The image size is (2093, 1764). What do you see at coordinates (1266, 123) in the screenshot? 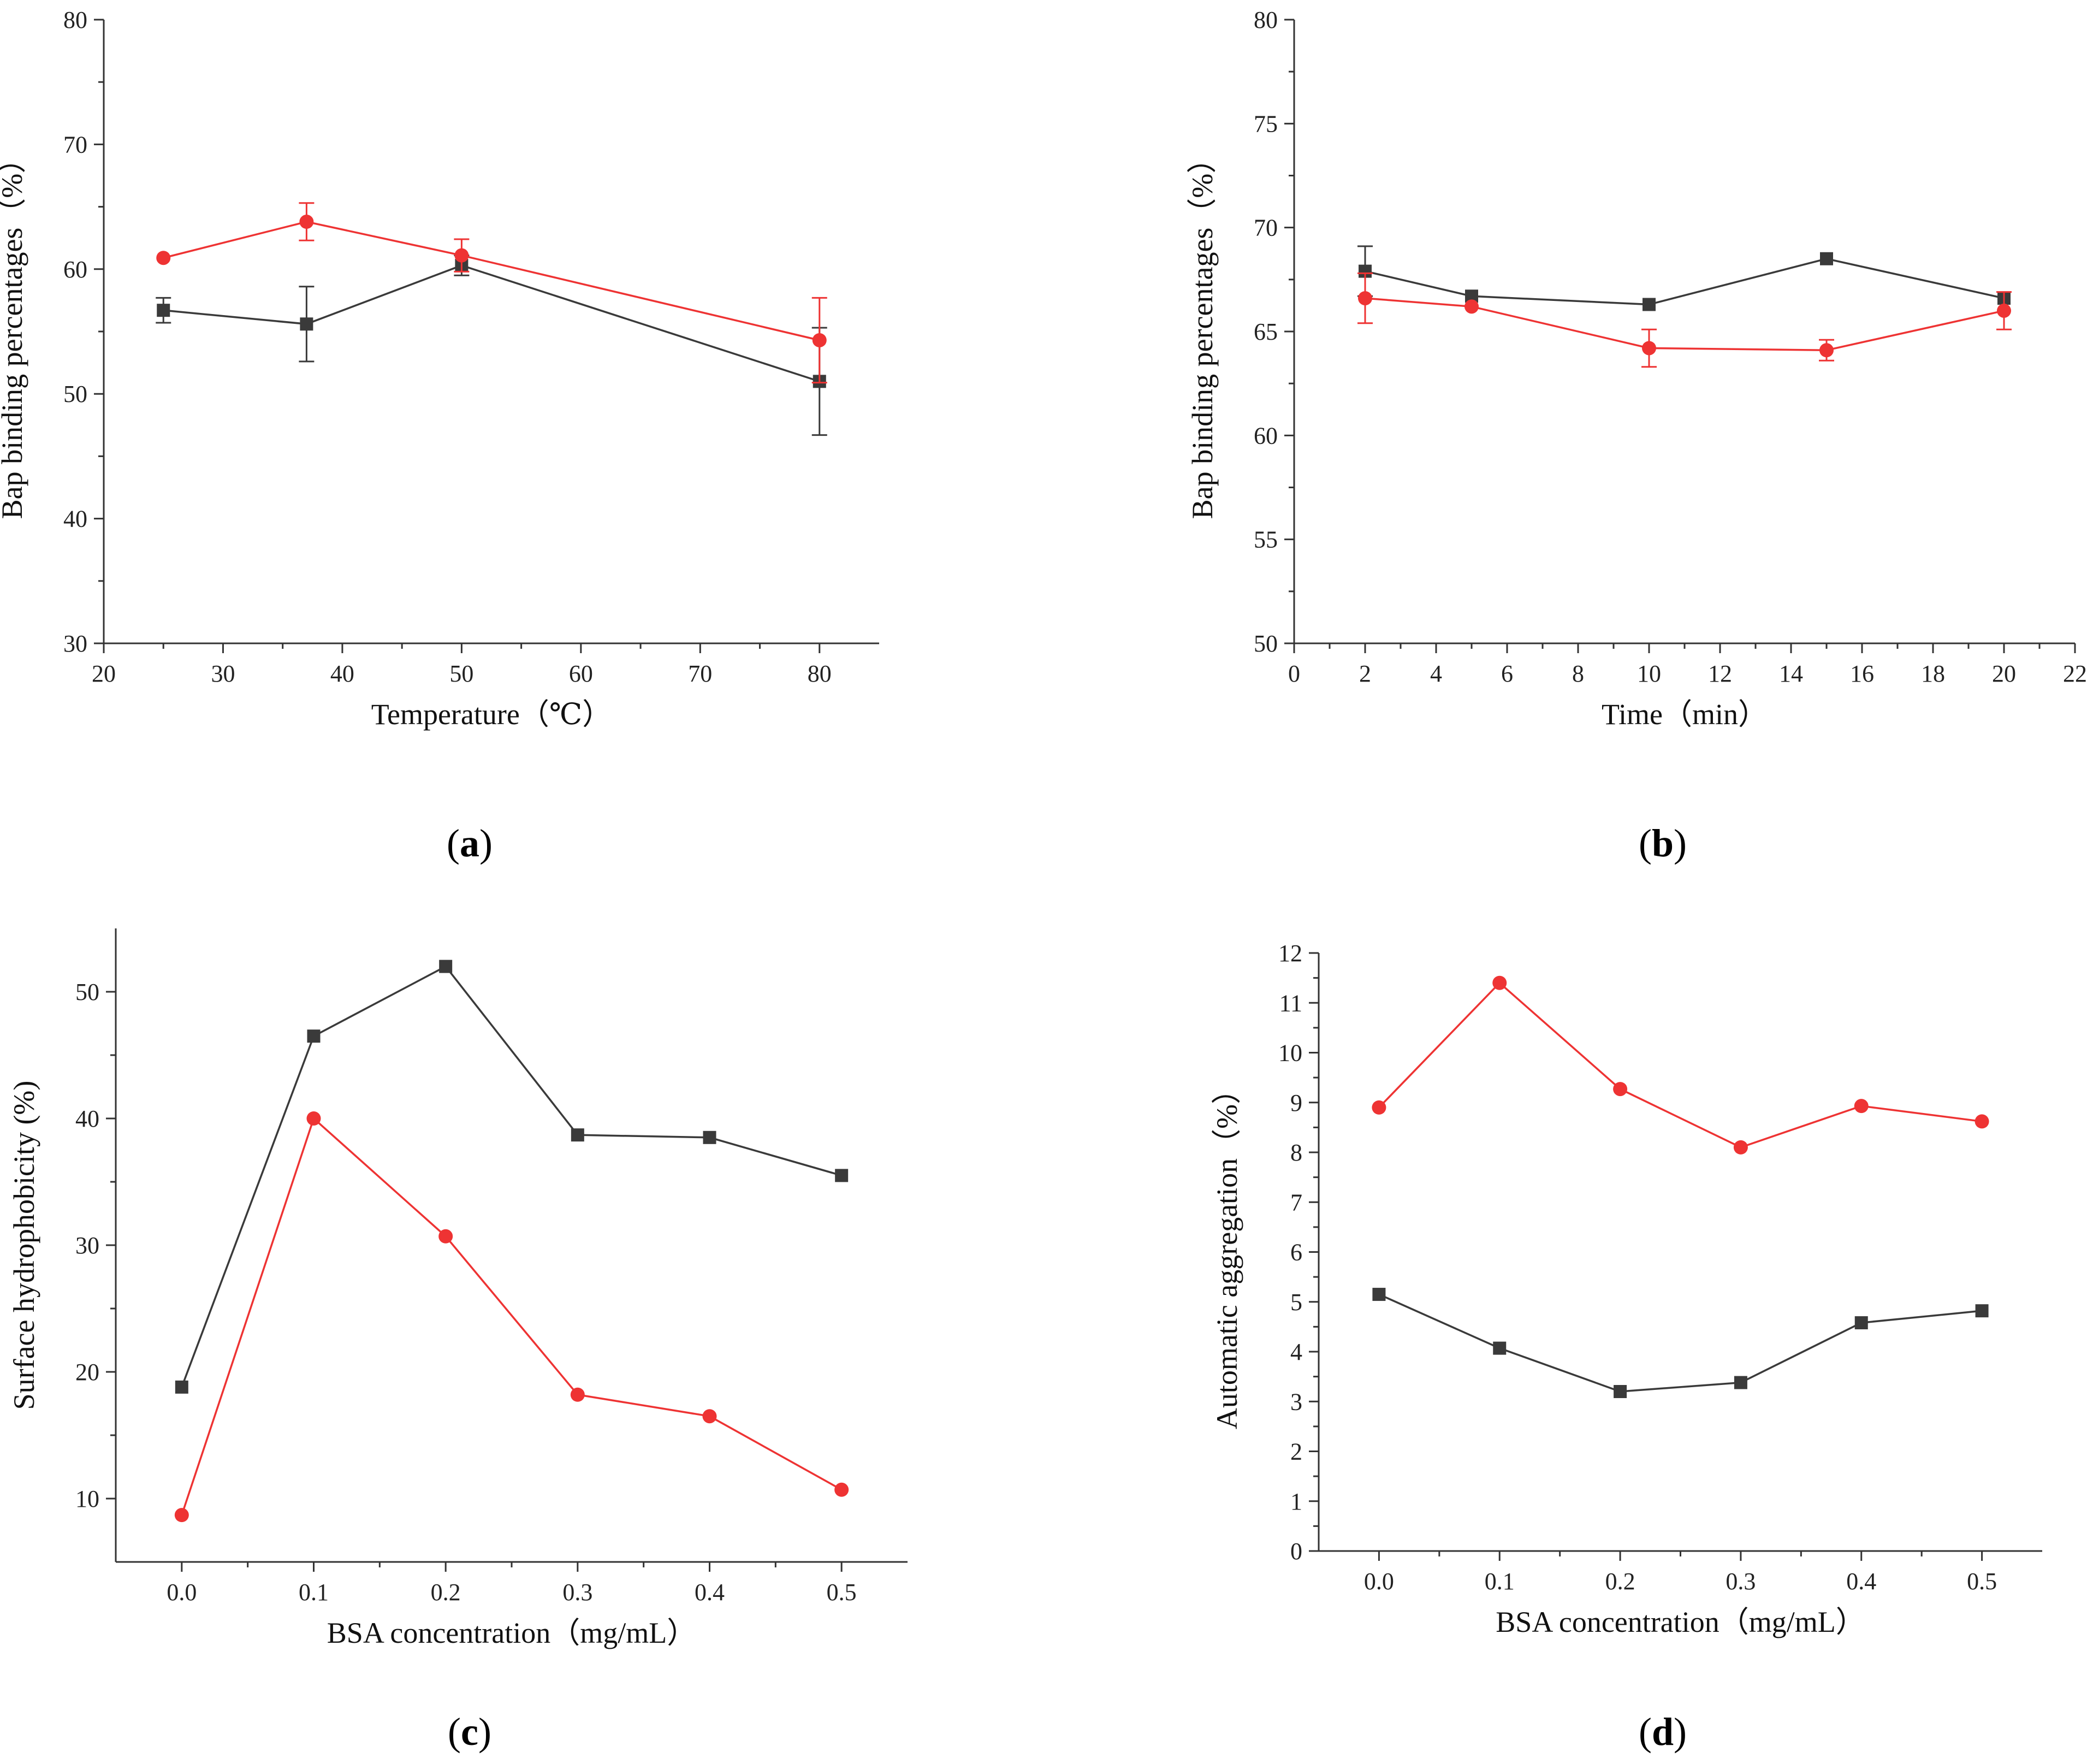
I see `y-tick-label: 75` at bounding box center [1266, 123].